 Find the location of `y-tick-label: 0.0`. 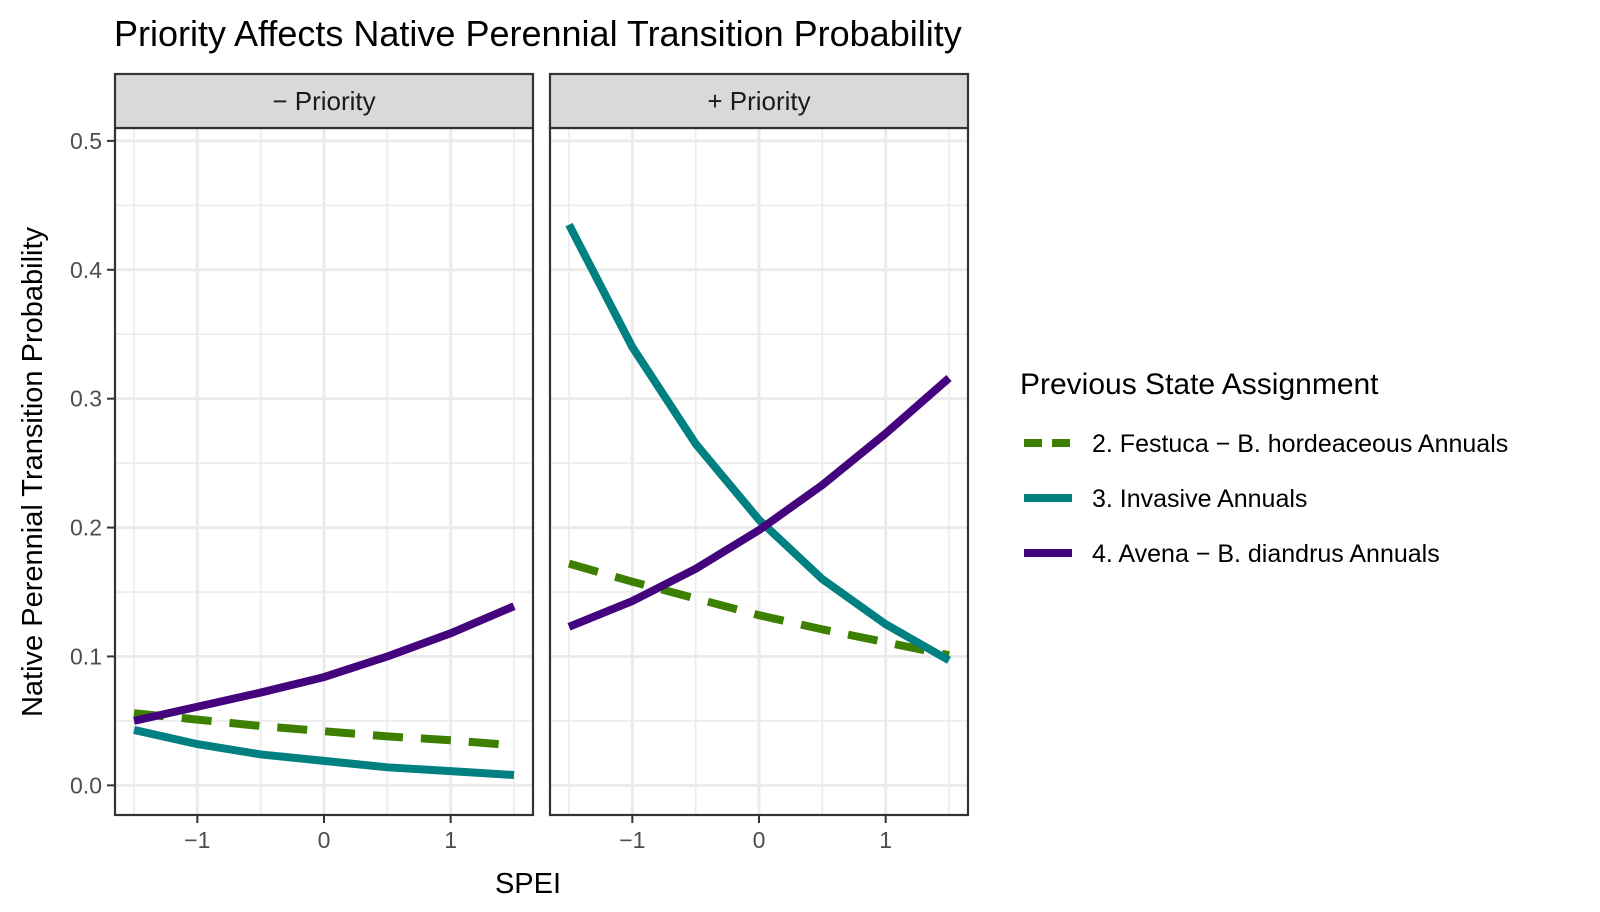

y-tick-label: 0.0 is located at coordinates (86, 785).